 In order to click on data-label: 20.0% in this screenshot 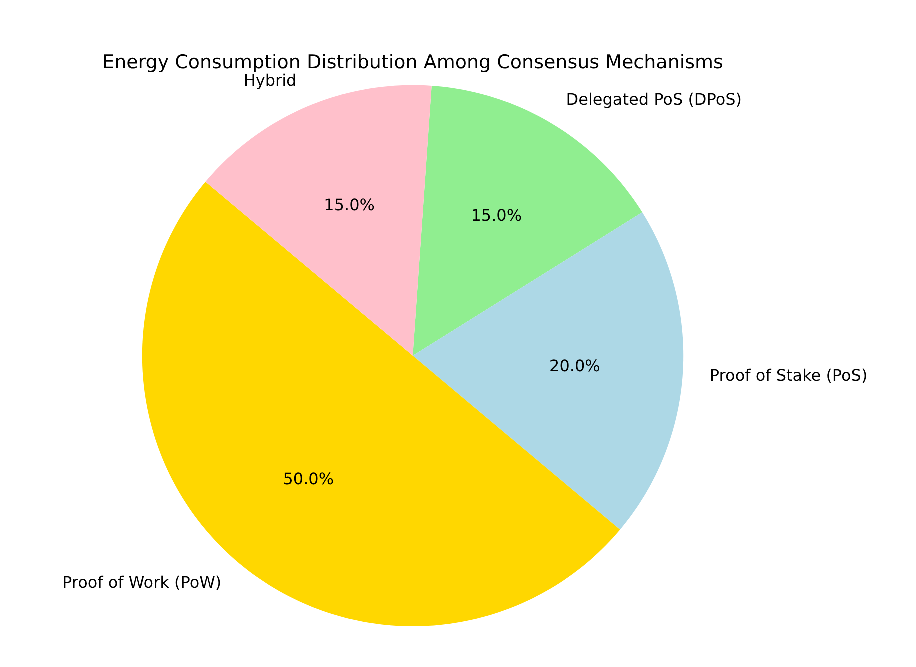, I will do `click(575, 366)`.